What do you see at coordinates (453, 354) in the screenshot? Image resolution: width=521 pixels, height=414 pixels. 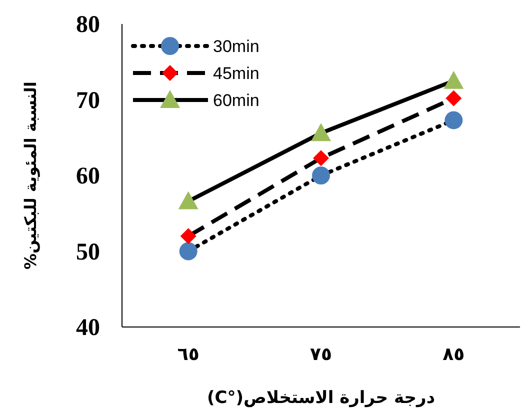 I see `x-tick-label: ٨٥` at bounding box center [453, 354].